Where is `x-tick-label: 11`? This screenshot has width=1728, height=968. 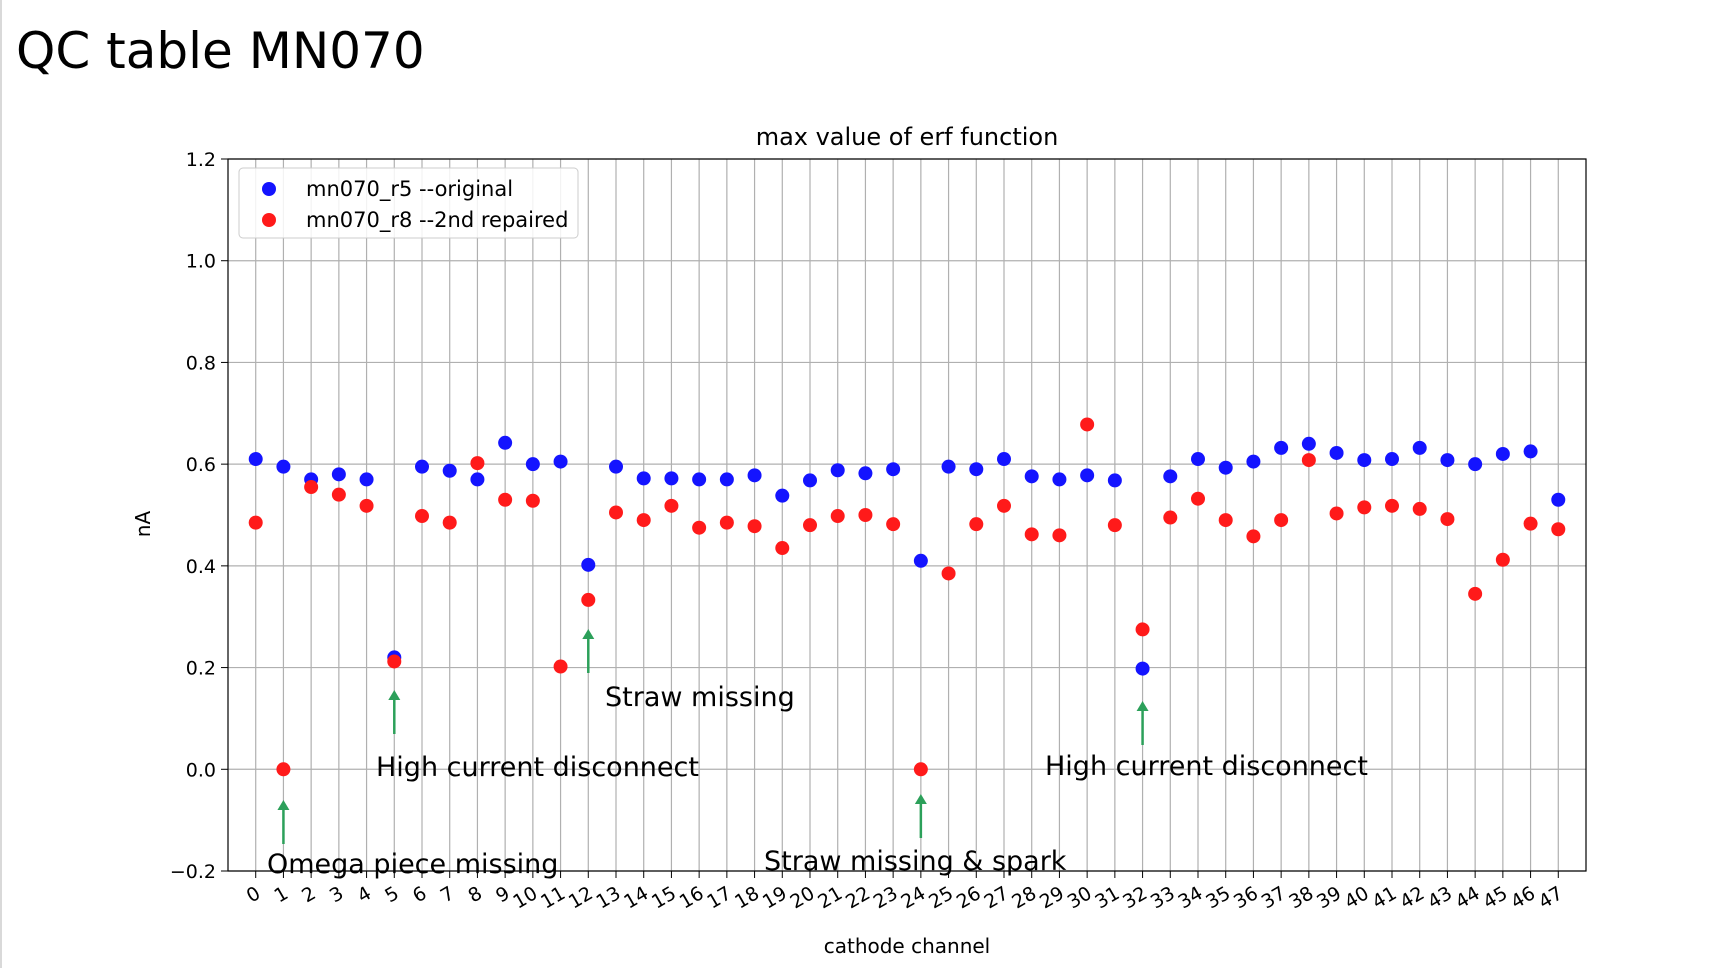
x-tick-label: 11 is located at coordinates (553, 897).